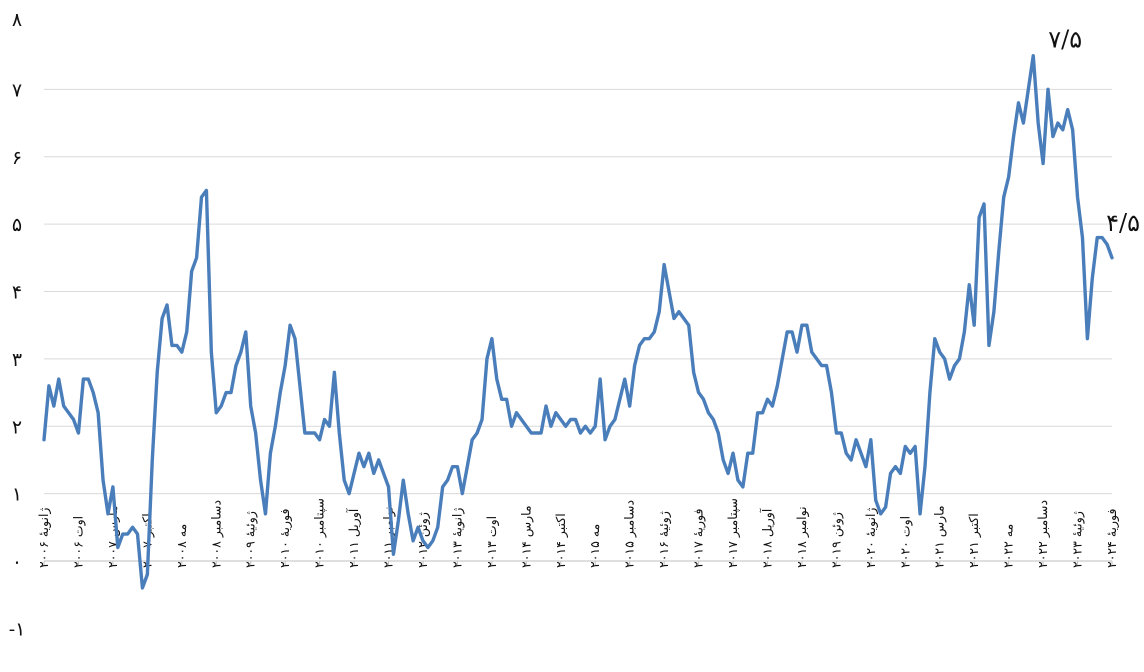 This screenshot has height=672, width=1144. I want to click on y-tick-label: ۷, so click(17, 90).